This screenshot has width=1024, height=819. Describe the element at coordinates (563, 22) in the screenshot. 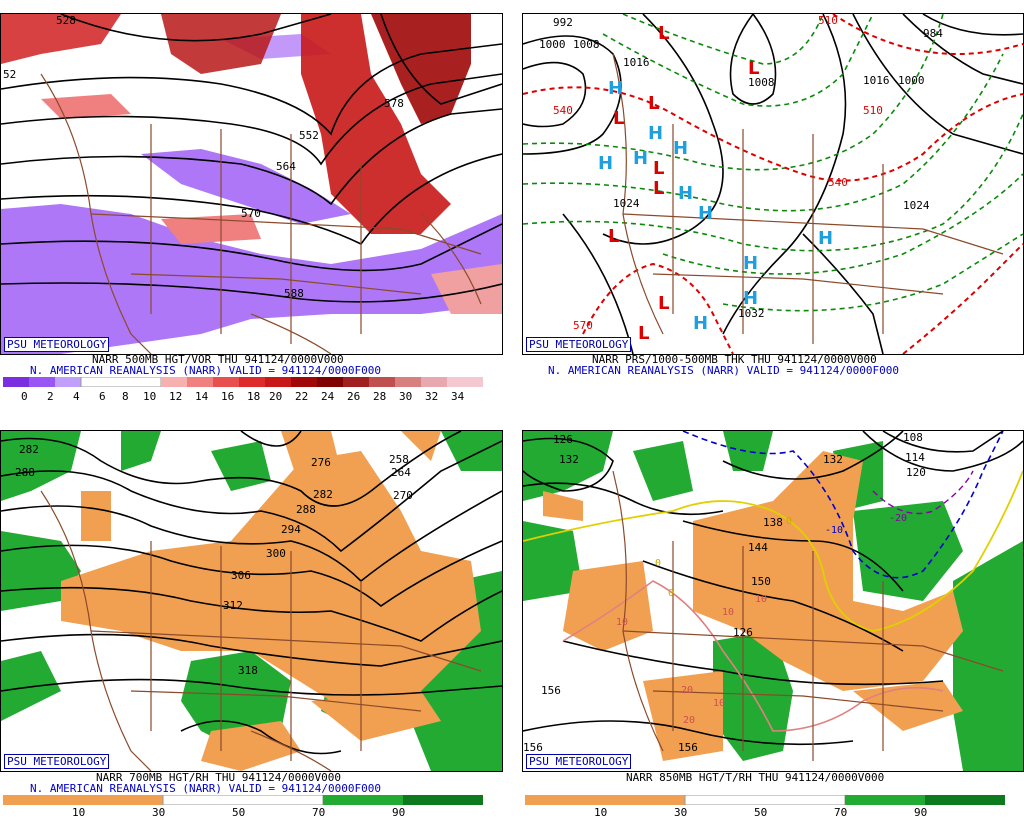

I see `isobar-label: 992` at that location.